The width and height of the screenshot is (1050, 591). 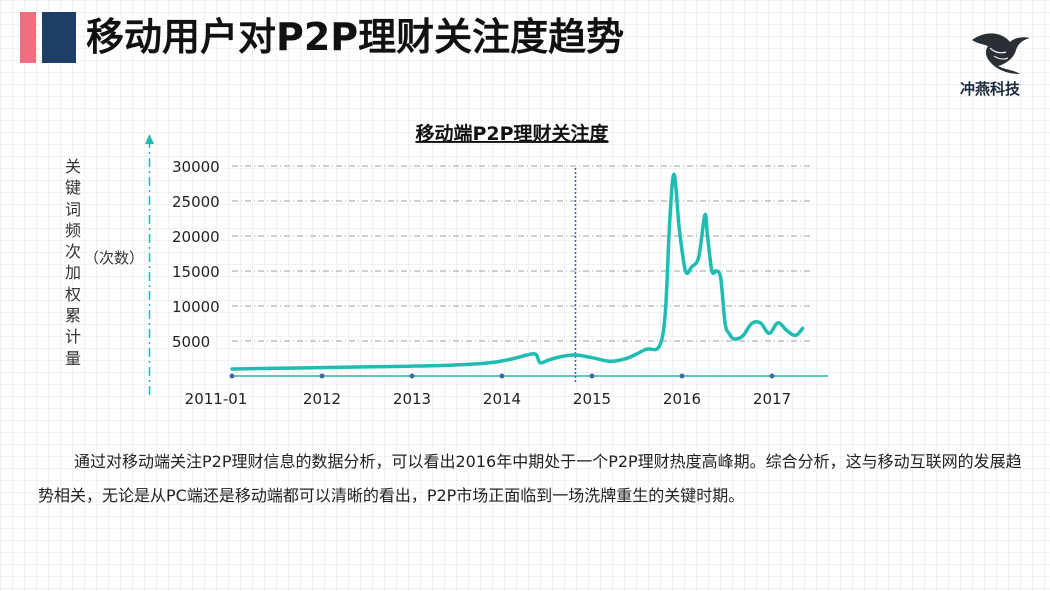 I want to click on brand-logo: 冲燕科技, so click(x=993, y=63).